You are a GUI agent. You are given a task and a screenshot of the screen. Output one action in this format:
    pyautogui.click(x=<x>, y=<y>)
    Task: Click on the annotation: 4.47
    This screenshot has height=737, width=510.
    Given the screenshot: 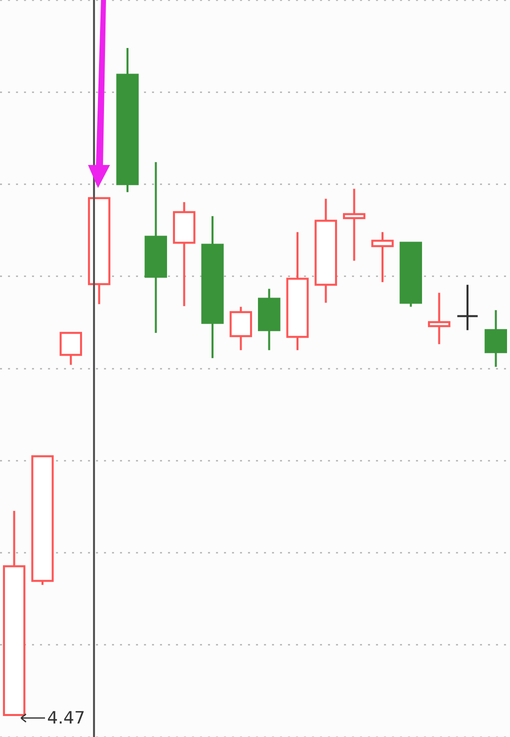 What is the action you would take?
    pyautogui.click(x=66, y=718)
    